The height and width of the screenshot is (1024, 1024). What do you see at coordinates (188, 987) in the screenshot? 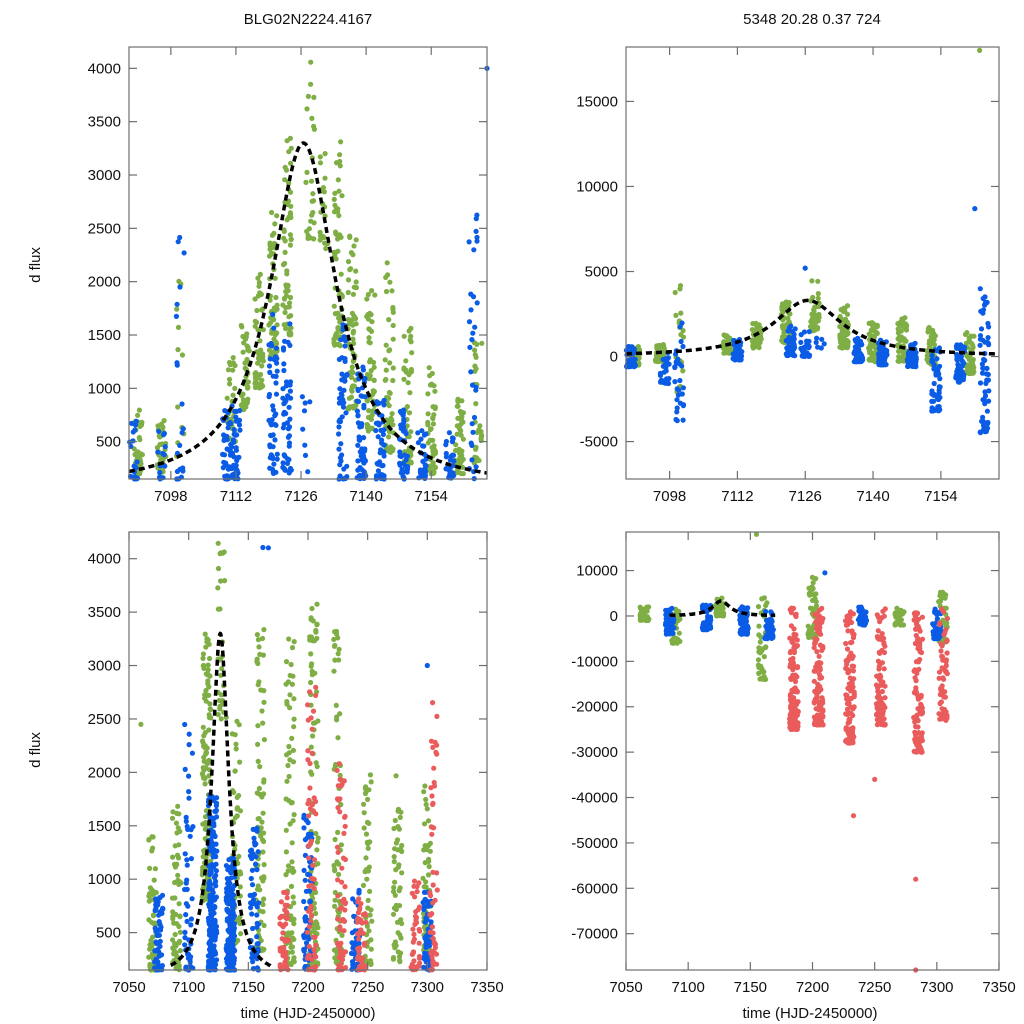
I see `x-tick-label: 7100` at bounding box center [188, 987].